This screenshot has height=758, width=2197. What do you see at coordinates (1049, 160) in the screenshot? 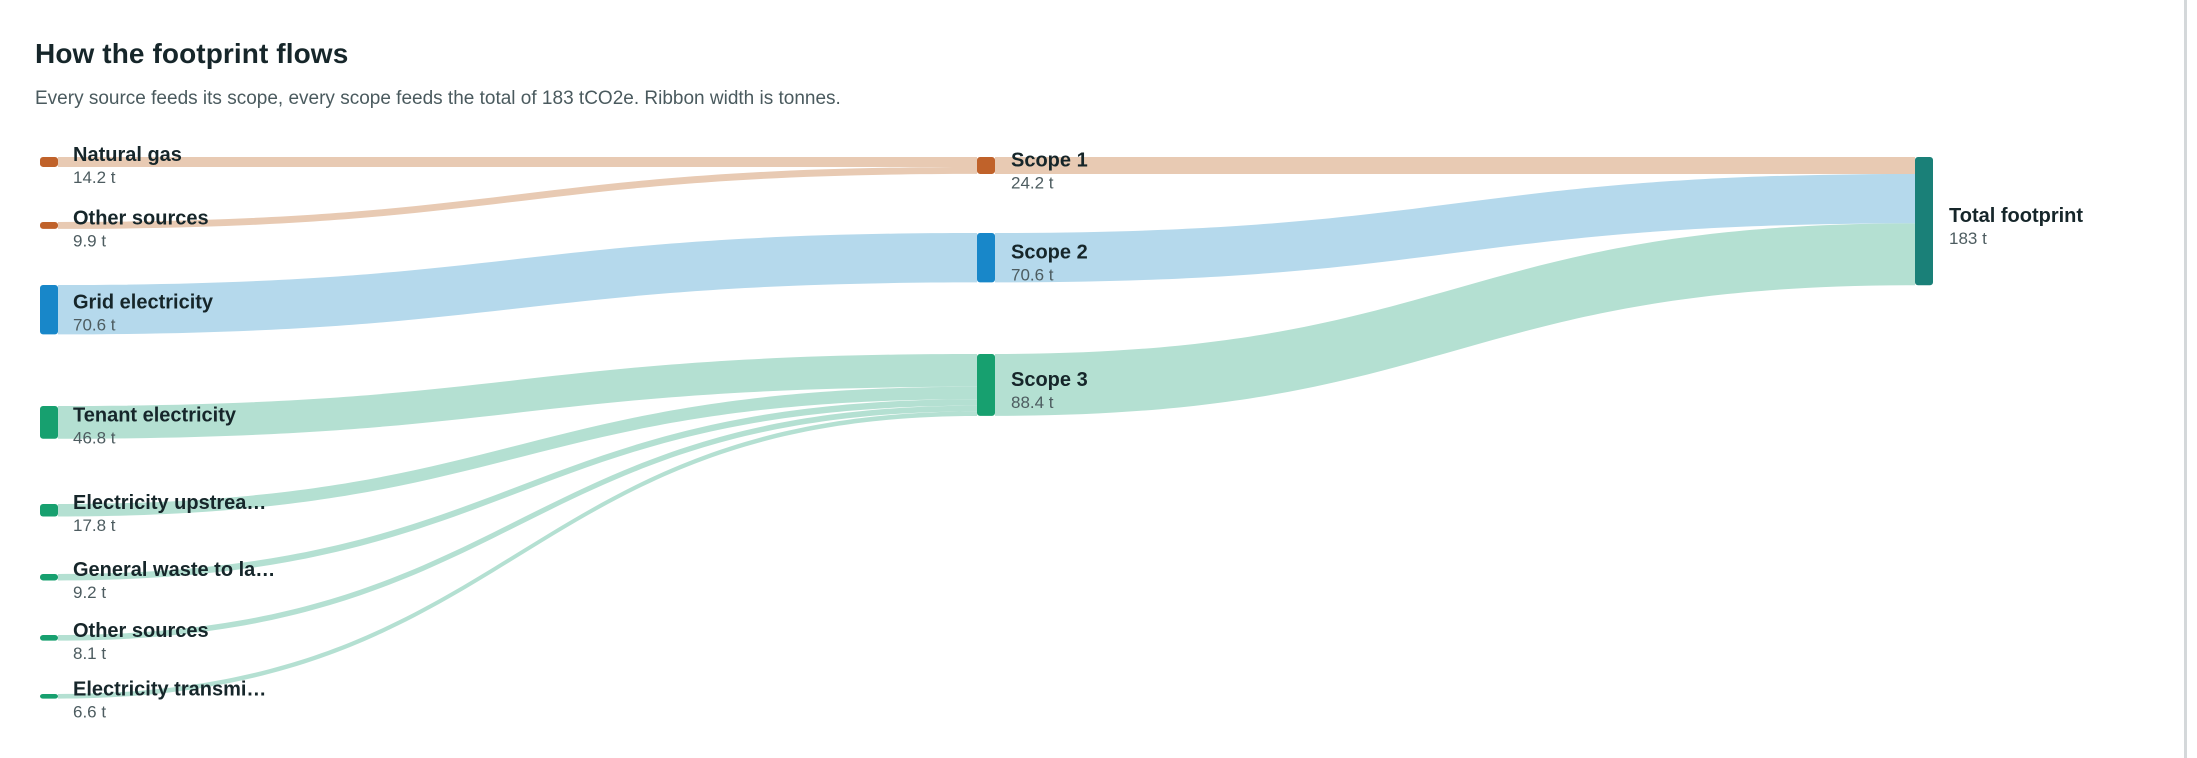
I see `scope-label-s1: Scope 1` at bounding box center [1049, 160].